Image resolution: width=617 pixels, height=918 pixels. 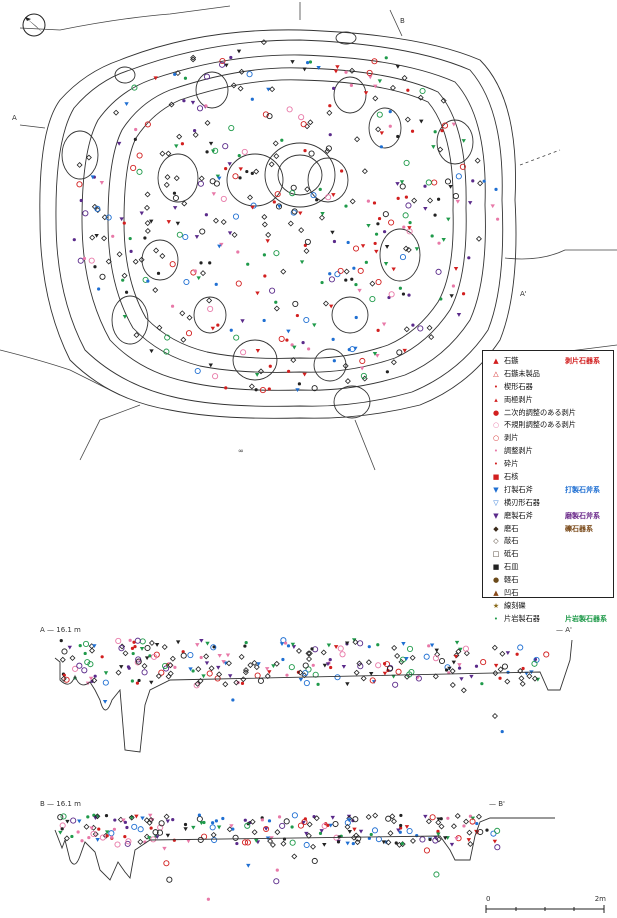 What do you see at coordinates (552, 554) in the screenshot?
I see `legend-item: □ 砥石` at bounding box center [552, 554].